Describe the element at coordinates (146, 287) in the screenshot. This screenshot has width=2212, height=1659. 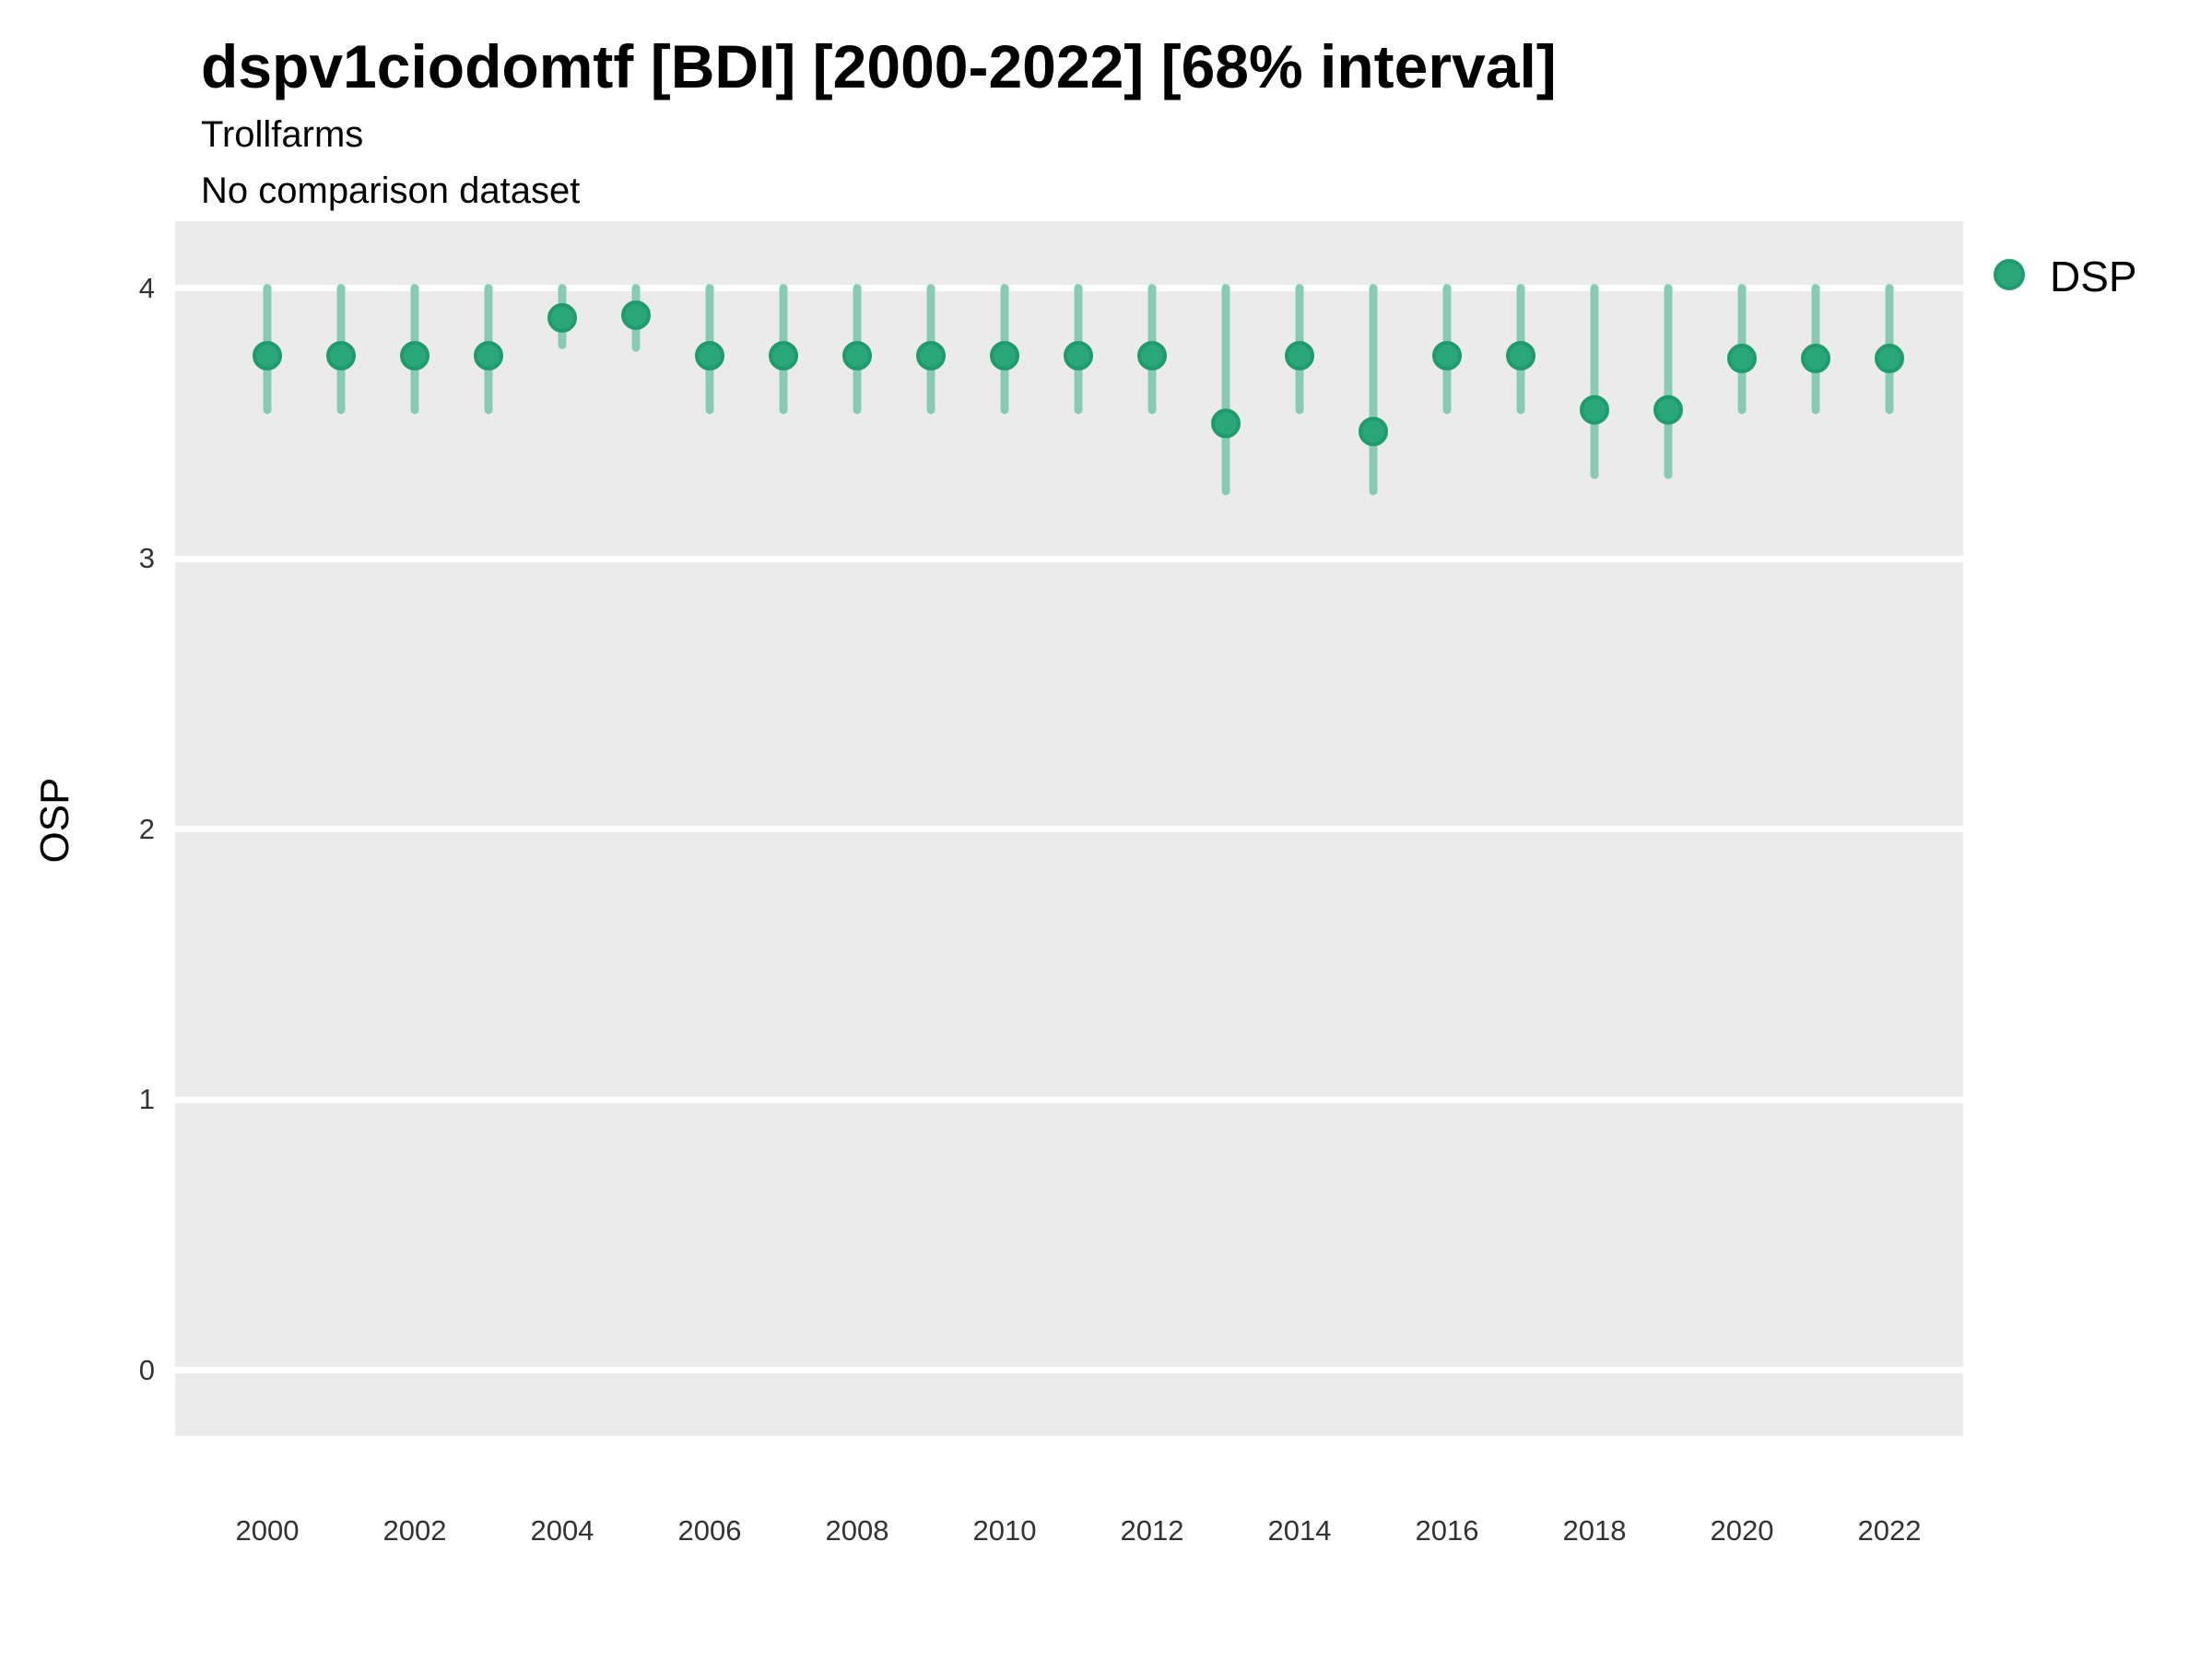
I see `y-tick-label-4: 4` at that location.